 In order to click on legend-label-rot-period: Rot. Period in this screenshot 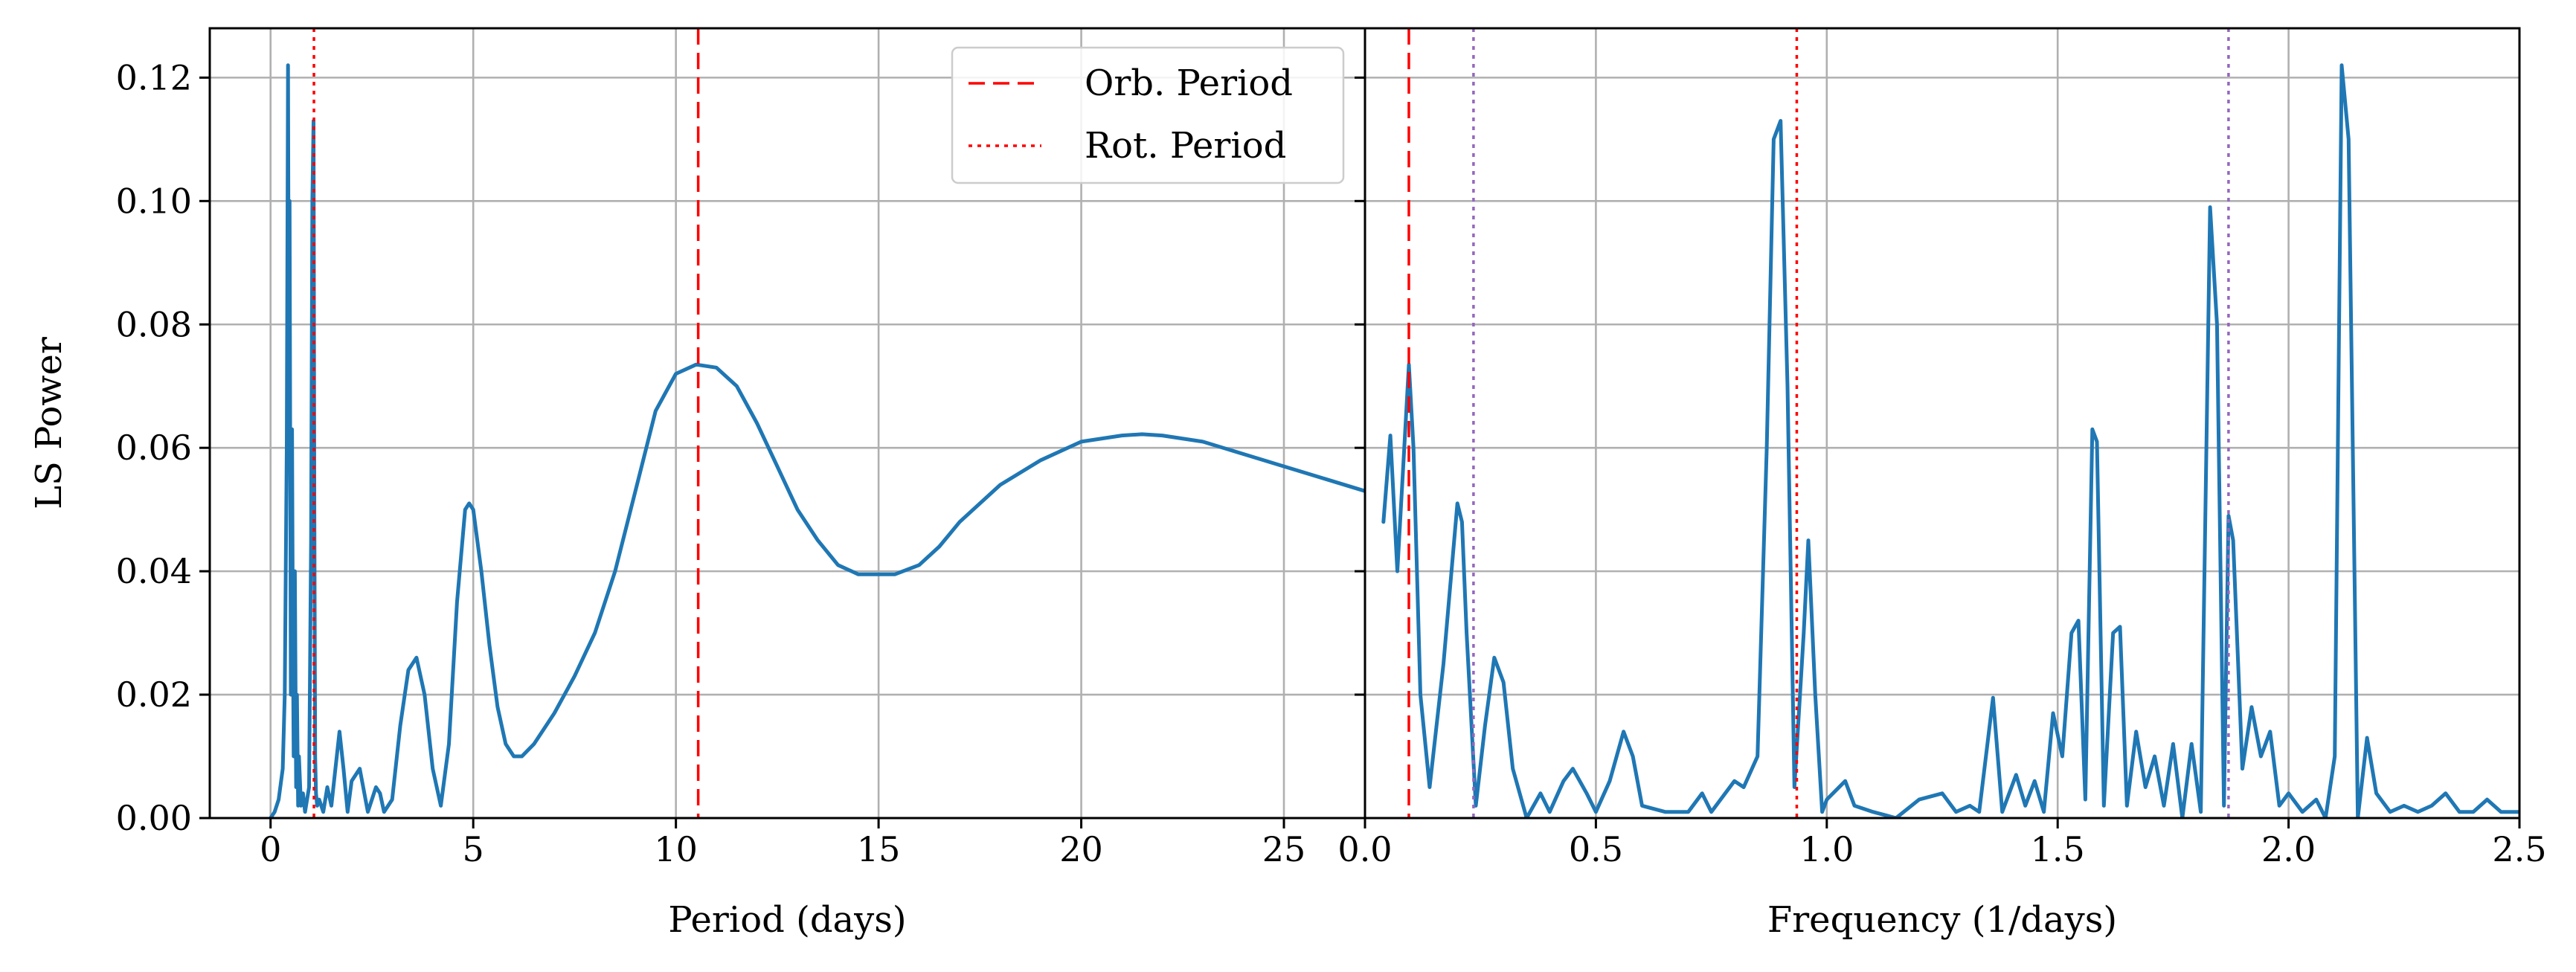, I will do `click(1185, 146)`.